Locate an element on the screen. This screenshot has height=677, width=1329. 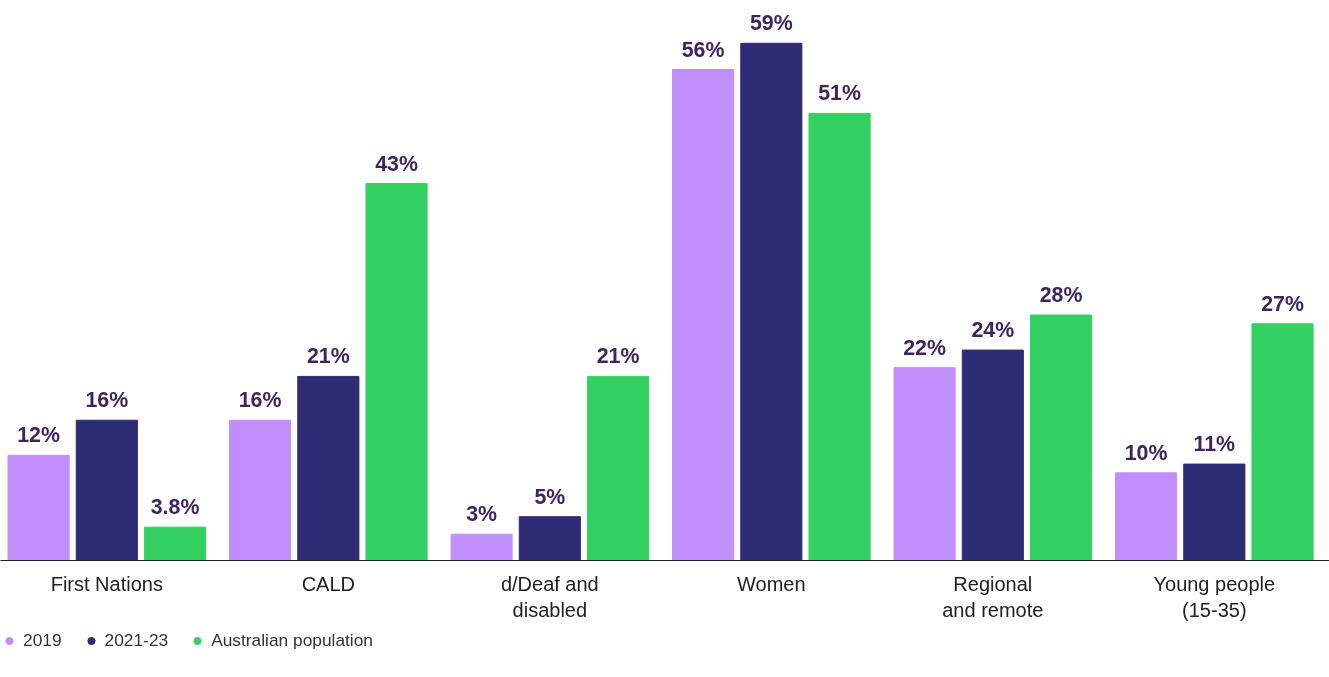
data-label: 12% is located at coordinates (38, 435).